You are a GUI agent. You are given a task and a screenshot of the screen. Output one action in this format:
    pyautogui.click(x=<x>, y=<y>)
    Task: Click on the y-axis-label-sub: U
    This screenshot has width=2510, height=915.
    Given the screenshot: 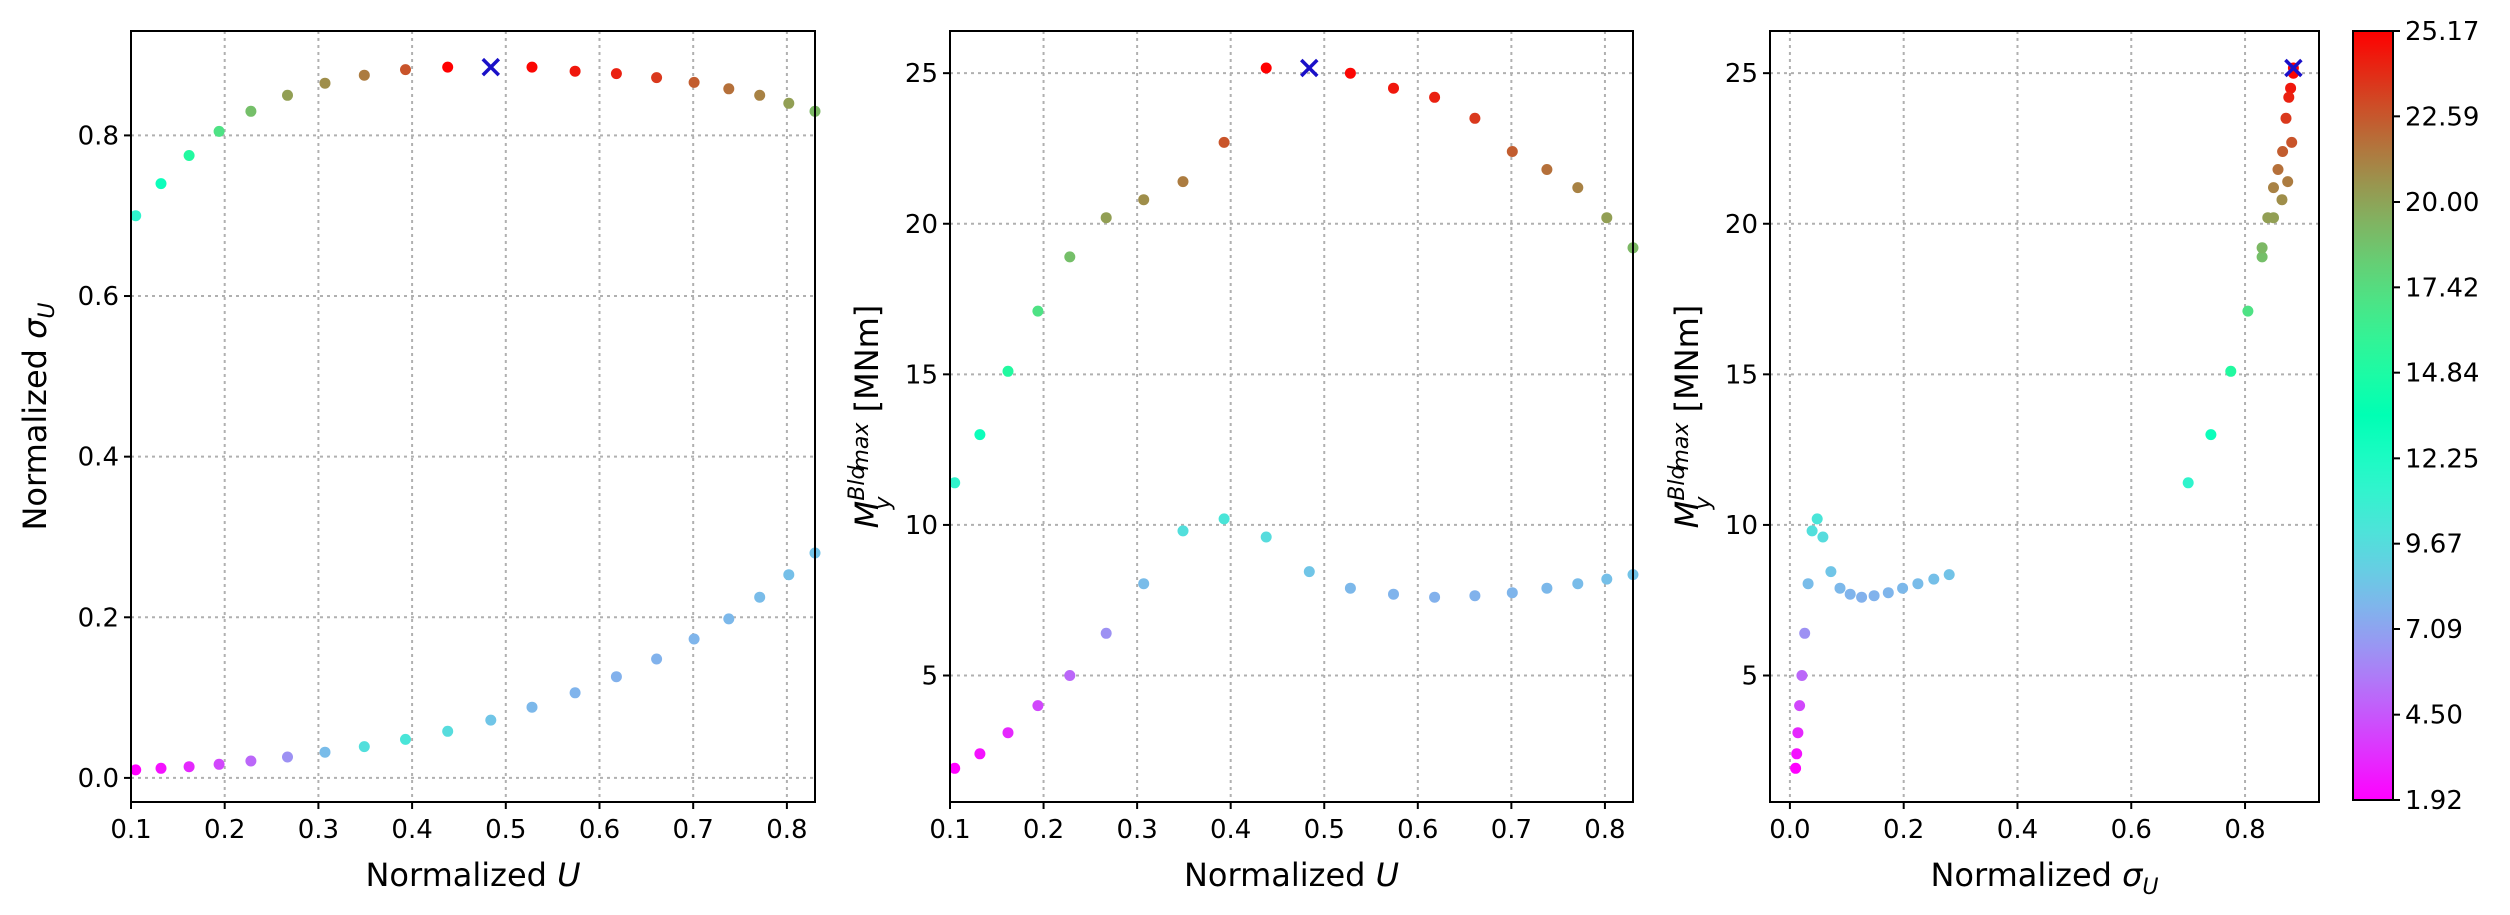 What is the action you would take?
    pyautogui.click(x=47, y=310)
    